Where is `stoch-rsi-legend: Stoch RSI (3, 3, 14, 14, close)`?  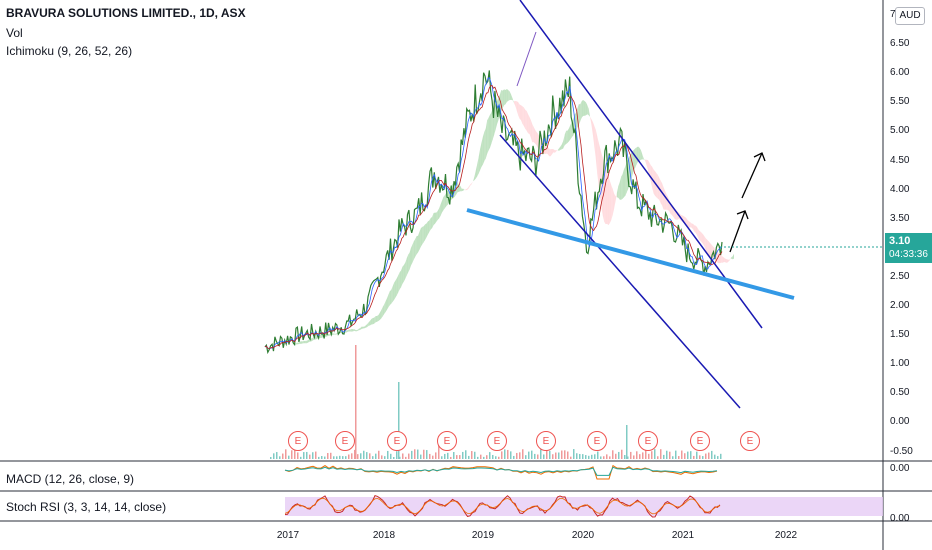
stoch-rsi-legend: Stoch RSI (3, 3, 14, 14, close) is located at coordinates (86, 507).